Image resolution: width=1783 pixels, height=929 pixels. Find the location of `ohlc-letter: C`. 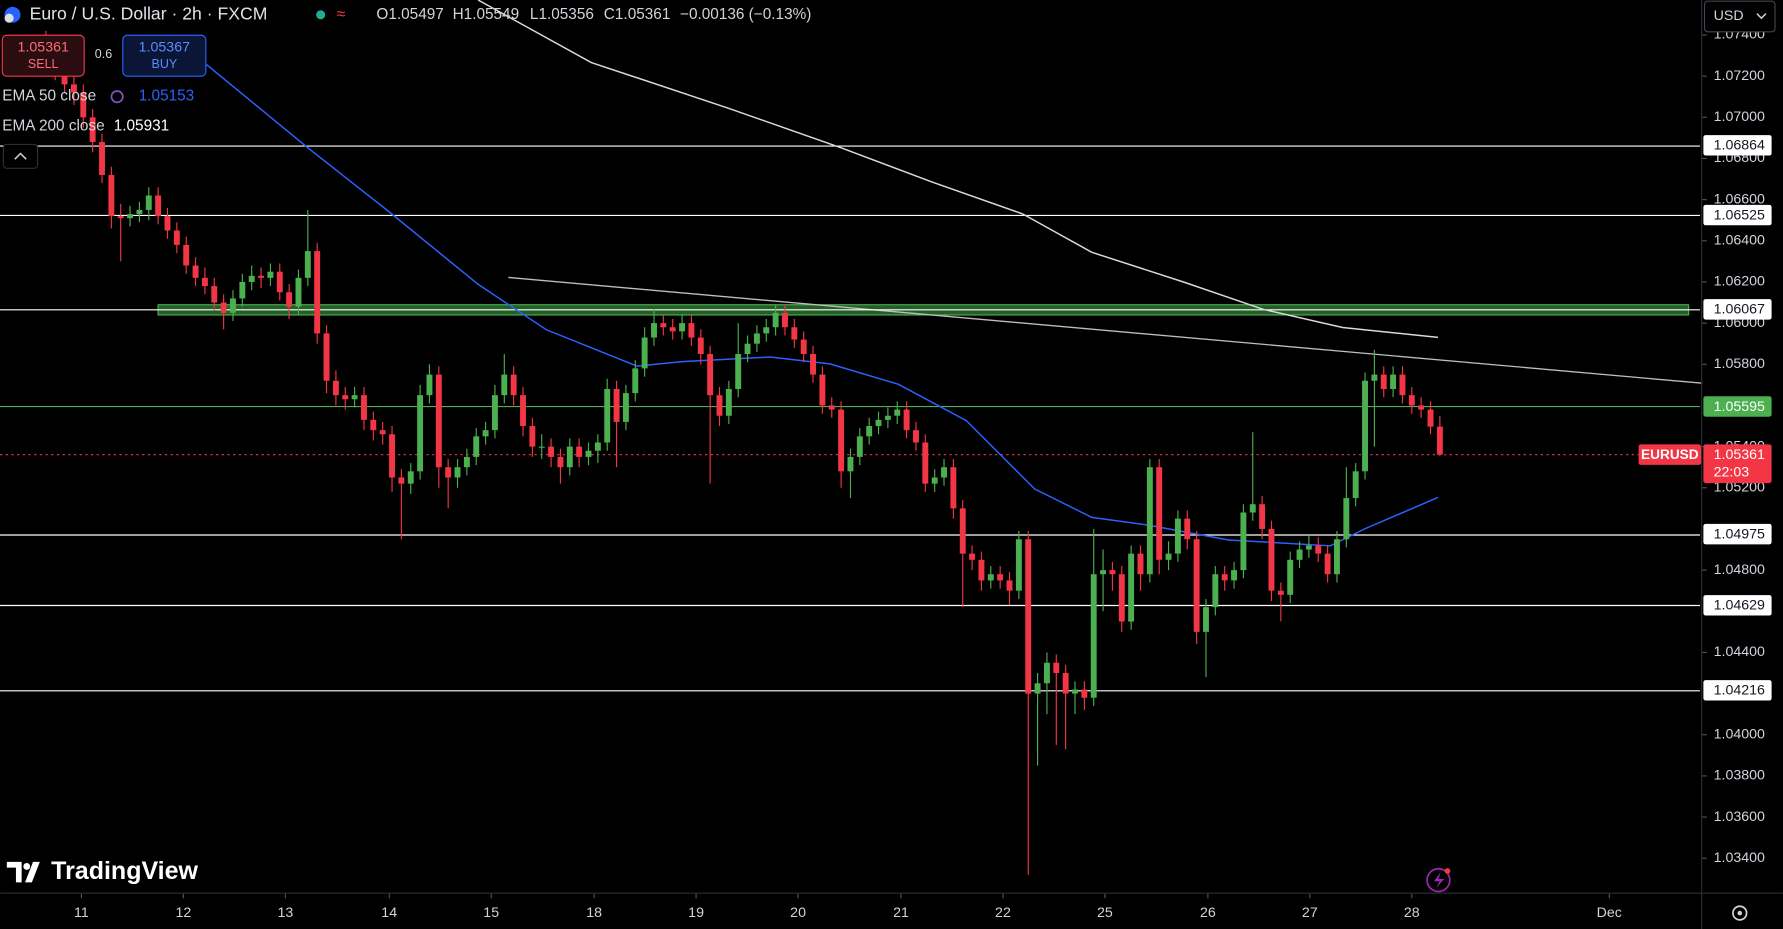

ohlc-letter: C is located at coordinates (609, 14).